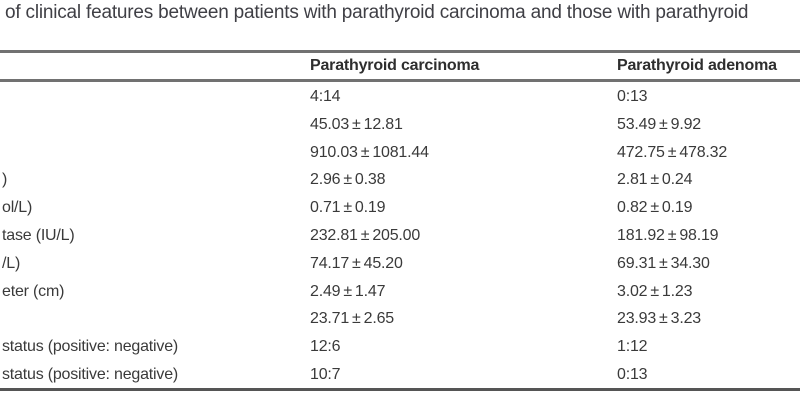 The image size is (800, 400). What do you see at coordinates (5, 180) in the screenshot?
I see `row-label: )` at bounding box center [5, 180].